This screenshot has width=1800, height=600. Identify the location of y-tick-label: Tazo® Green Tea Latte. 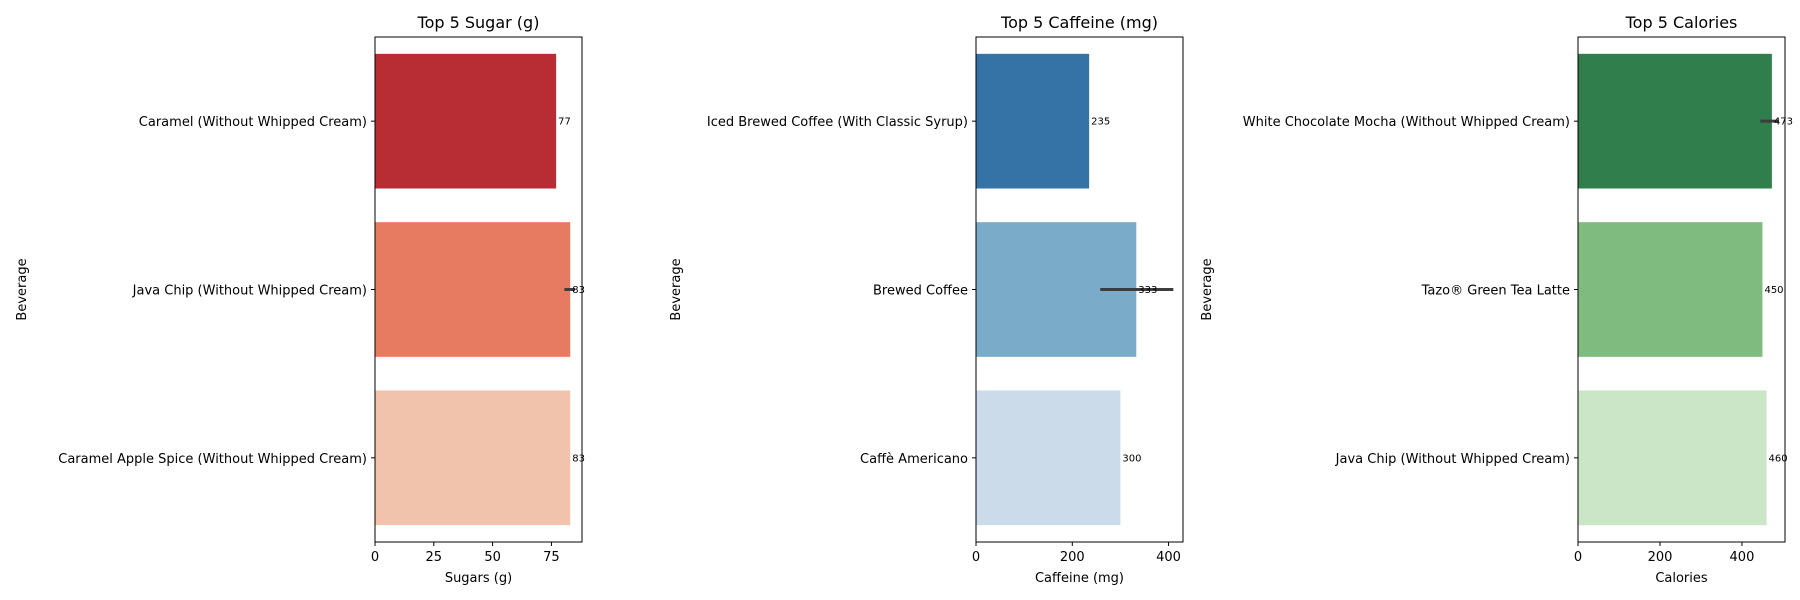
(1495, 291).